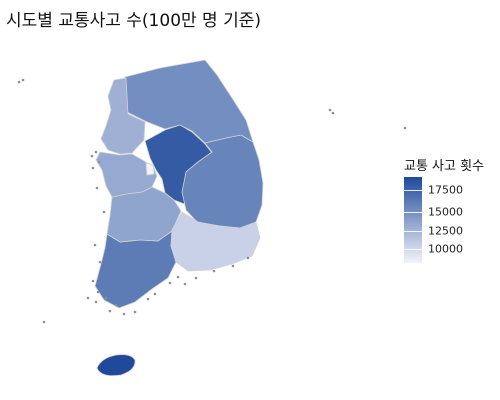 The image size is (500, 400). I want to click on region-jeju, so click(116, 365).